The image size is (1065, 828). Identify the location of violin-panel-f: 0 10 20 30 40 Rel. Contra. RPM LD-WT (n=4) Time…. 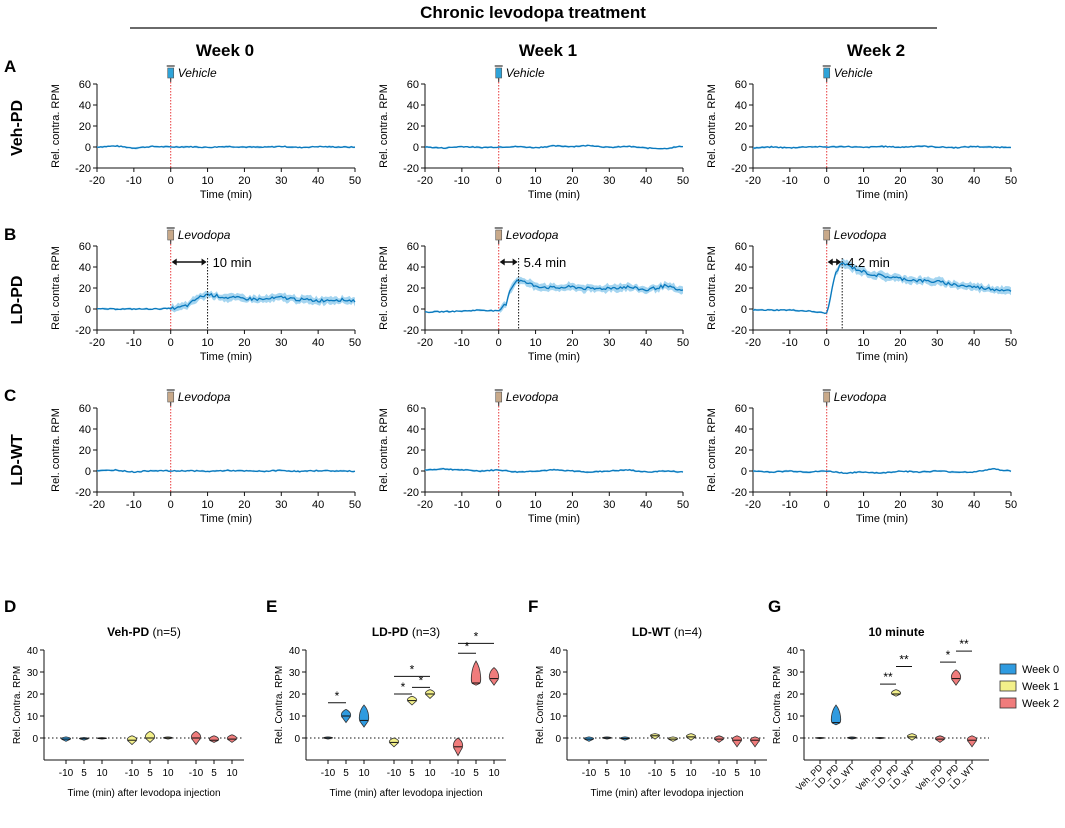
(651, 712).